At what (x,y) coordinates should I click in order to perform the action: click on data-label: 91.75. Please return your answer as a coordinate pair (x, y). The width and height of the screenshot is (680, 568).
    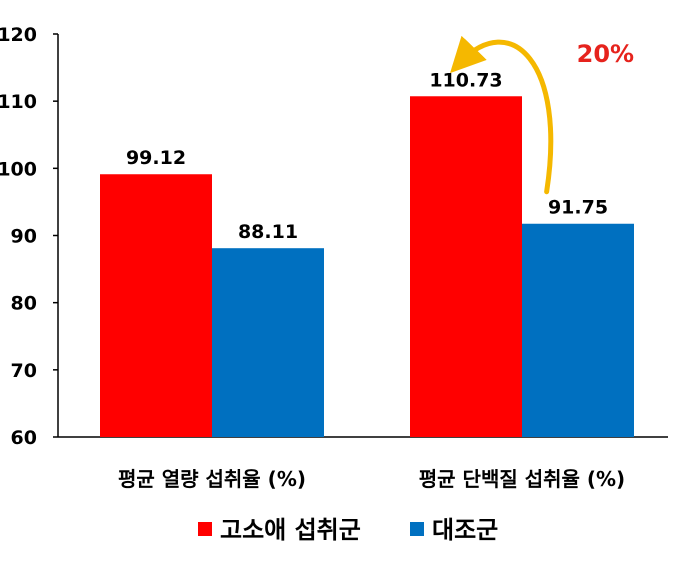
    Looking at the image, I should click on (578, 208).